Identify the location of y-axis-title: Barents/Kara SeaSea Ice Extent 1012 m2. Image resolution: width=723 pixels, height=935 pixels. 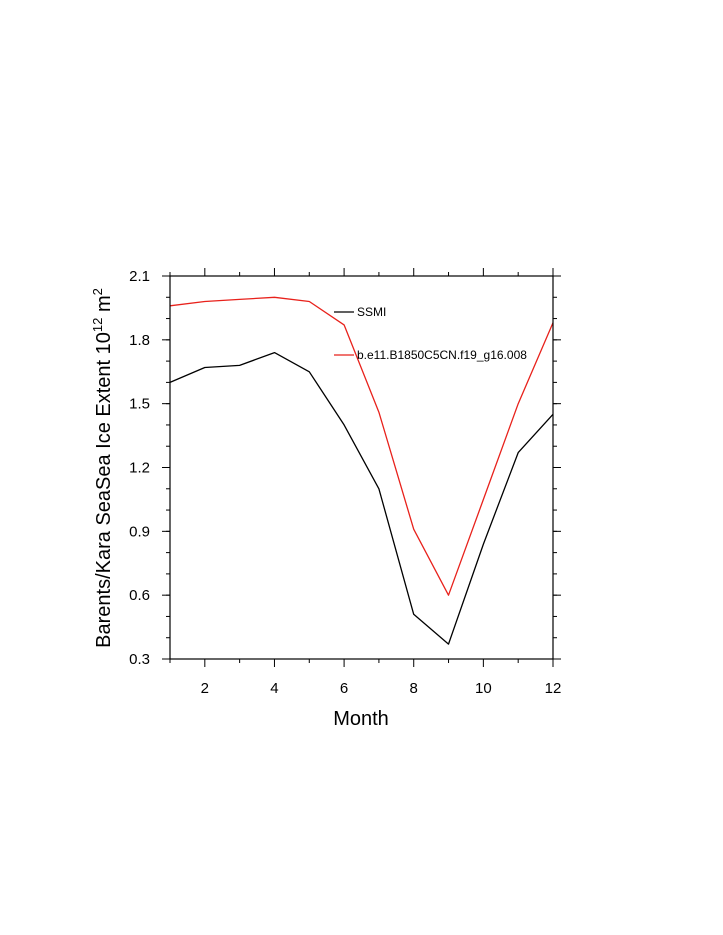
(102, 468).